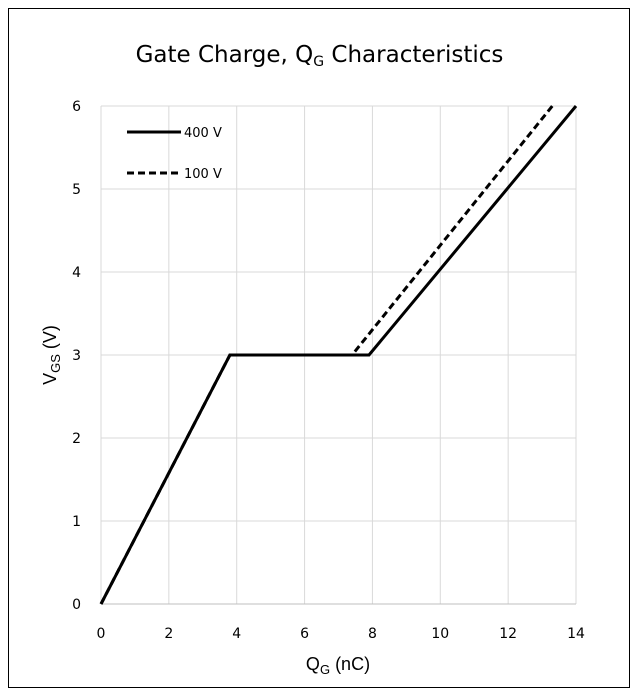 The width and height of the screenshot is (639, 688). Describe the element at coordinates (319, 56) in the screenshot. I see `chart-title: Gate Charge, QG Characteristics` at that location.